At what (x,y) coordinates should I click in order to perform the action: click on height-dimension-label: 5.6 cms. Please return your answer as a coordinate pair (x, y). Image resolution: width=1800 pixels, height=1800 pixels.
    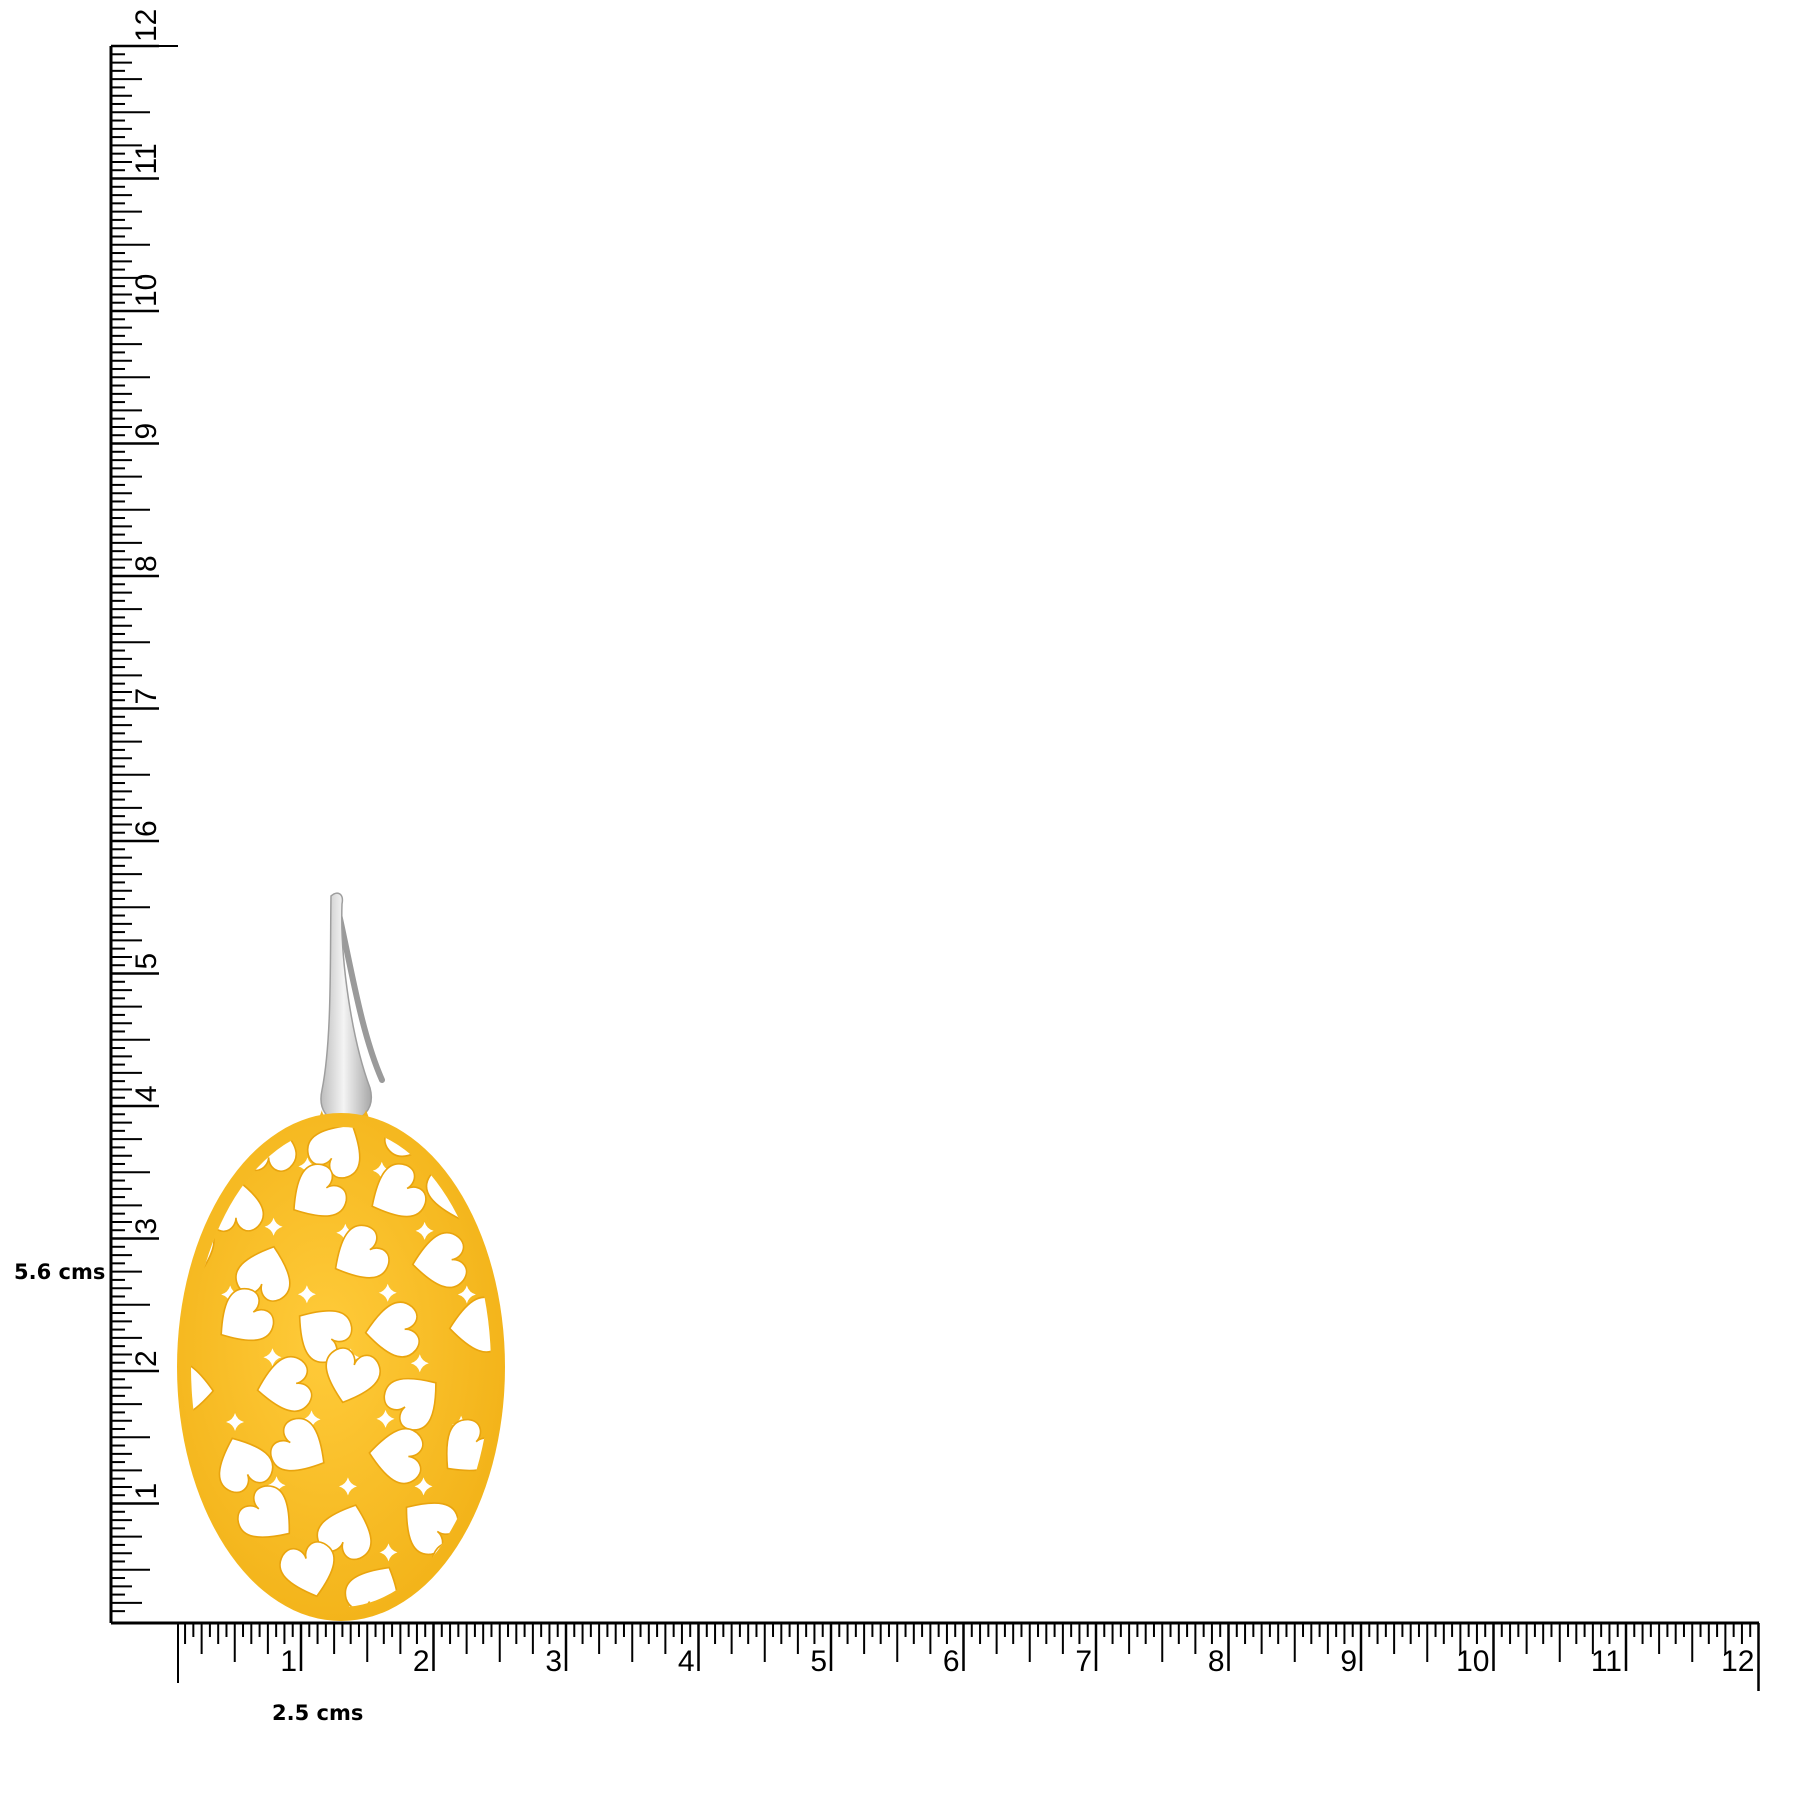
    Looking at the image, I should click on (60, 1272).